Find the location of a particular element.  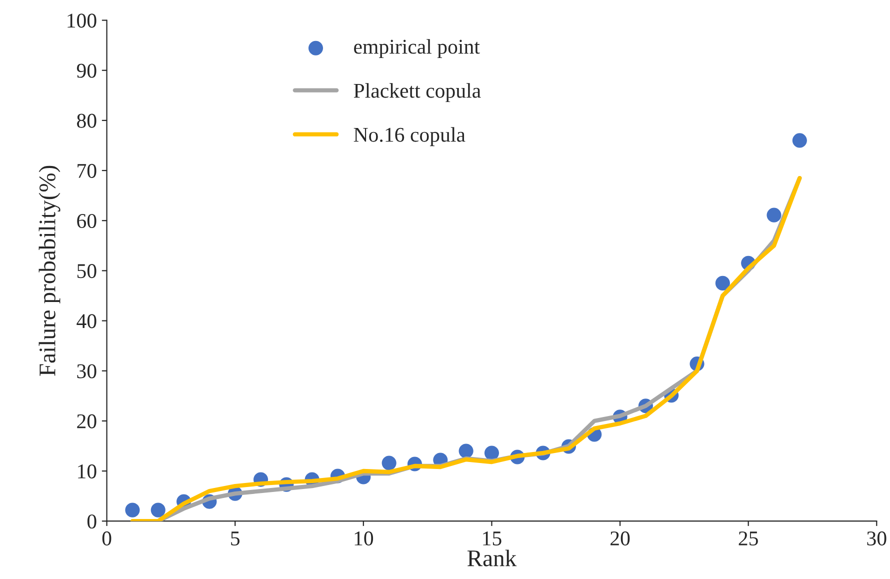

y-tick-label: 40 is located at coordinates (86, 321).